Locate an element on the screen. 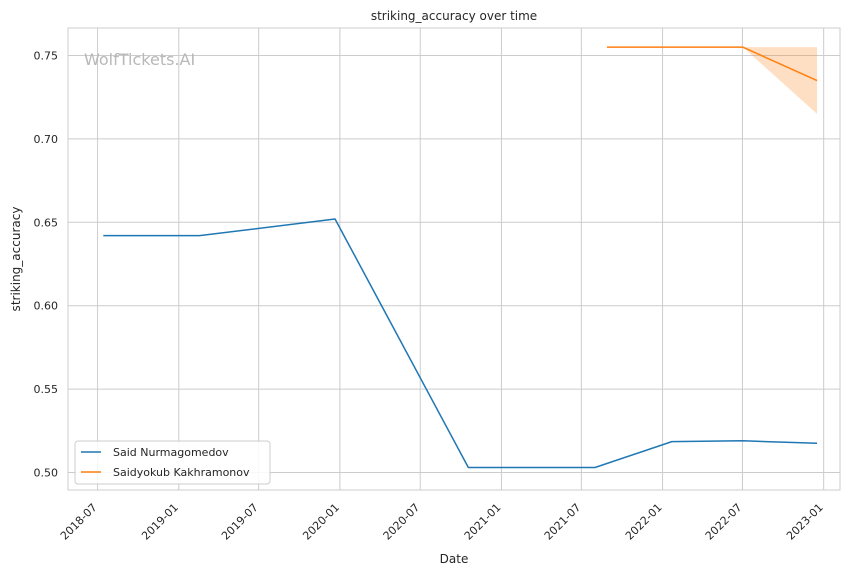  y-tick-label: 0.60 is located at coordinates (46, 306).